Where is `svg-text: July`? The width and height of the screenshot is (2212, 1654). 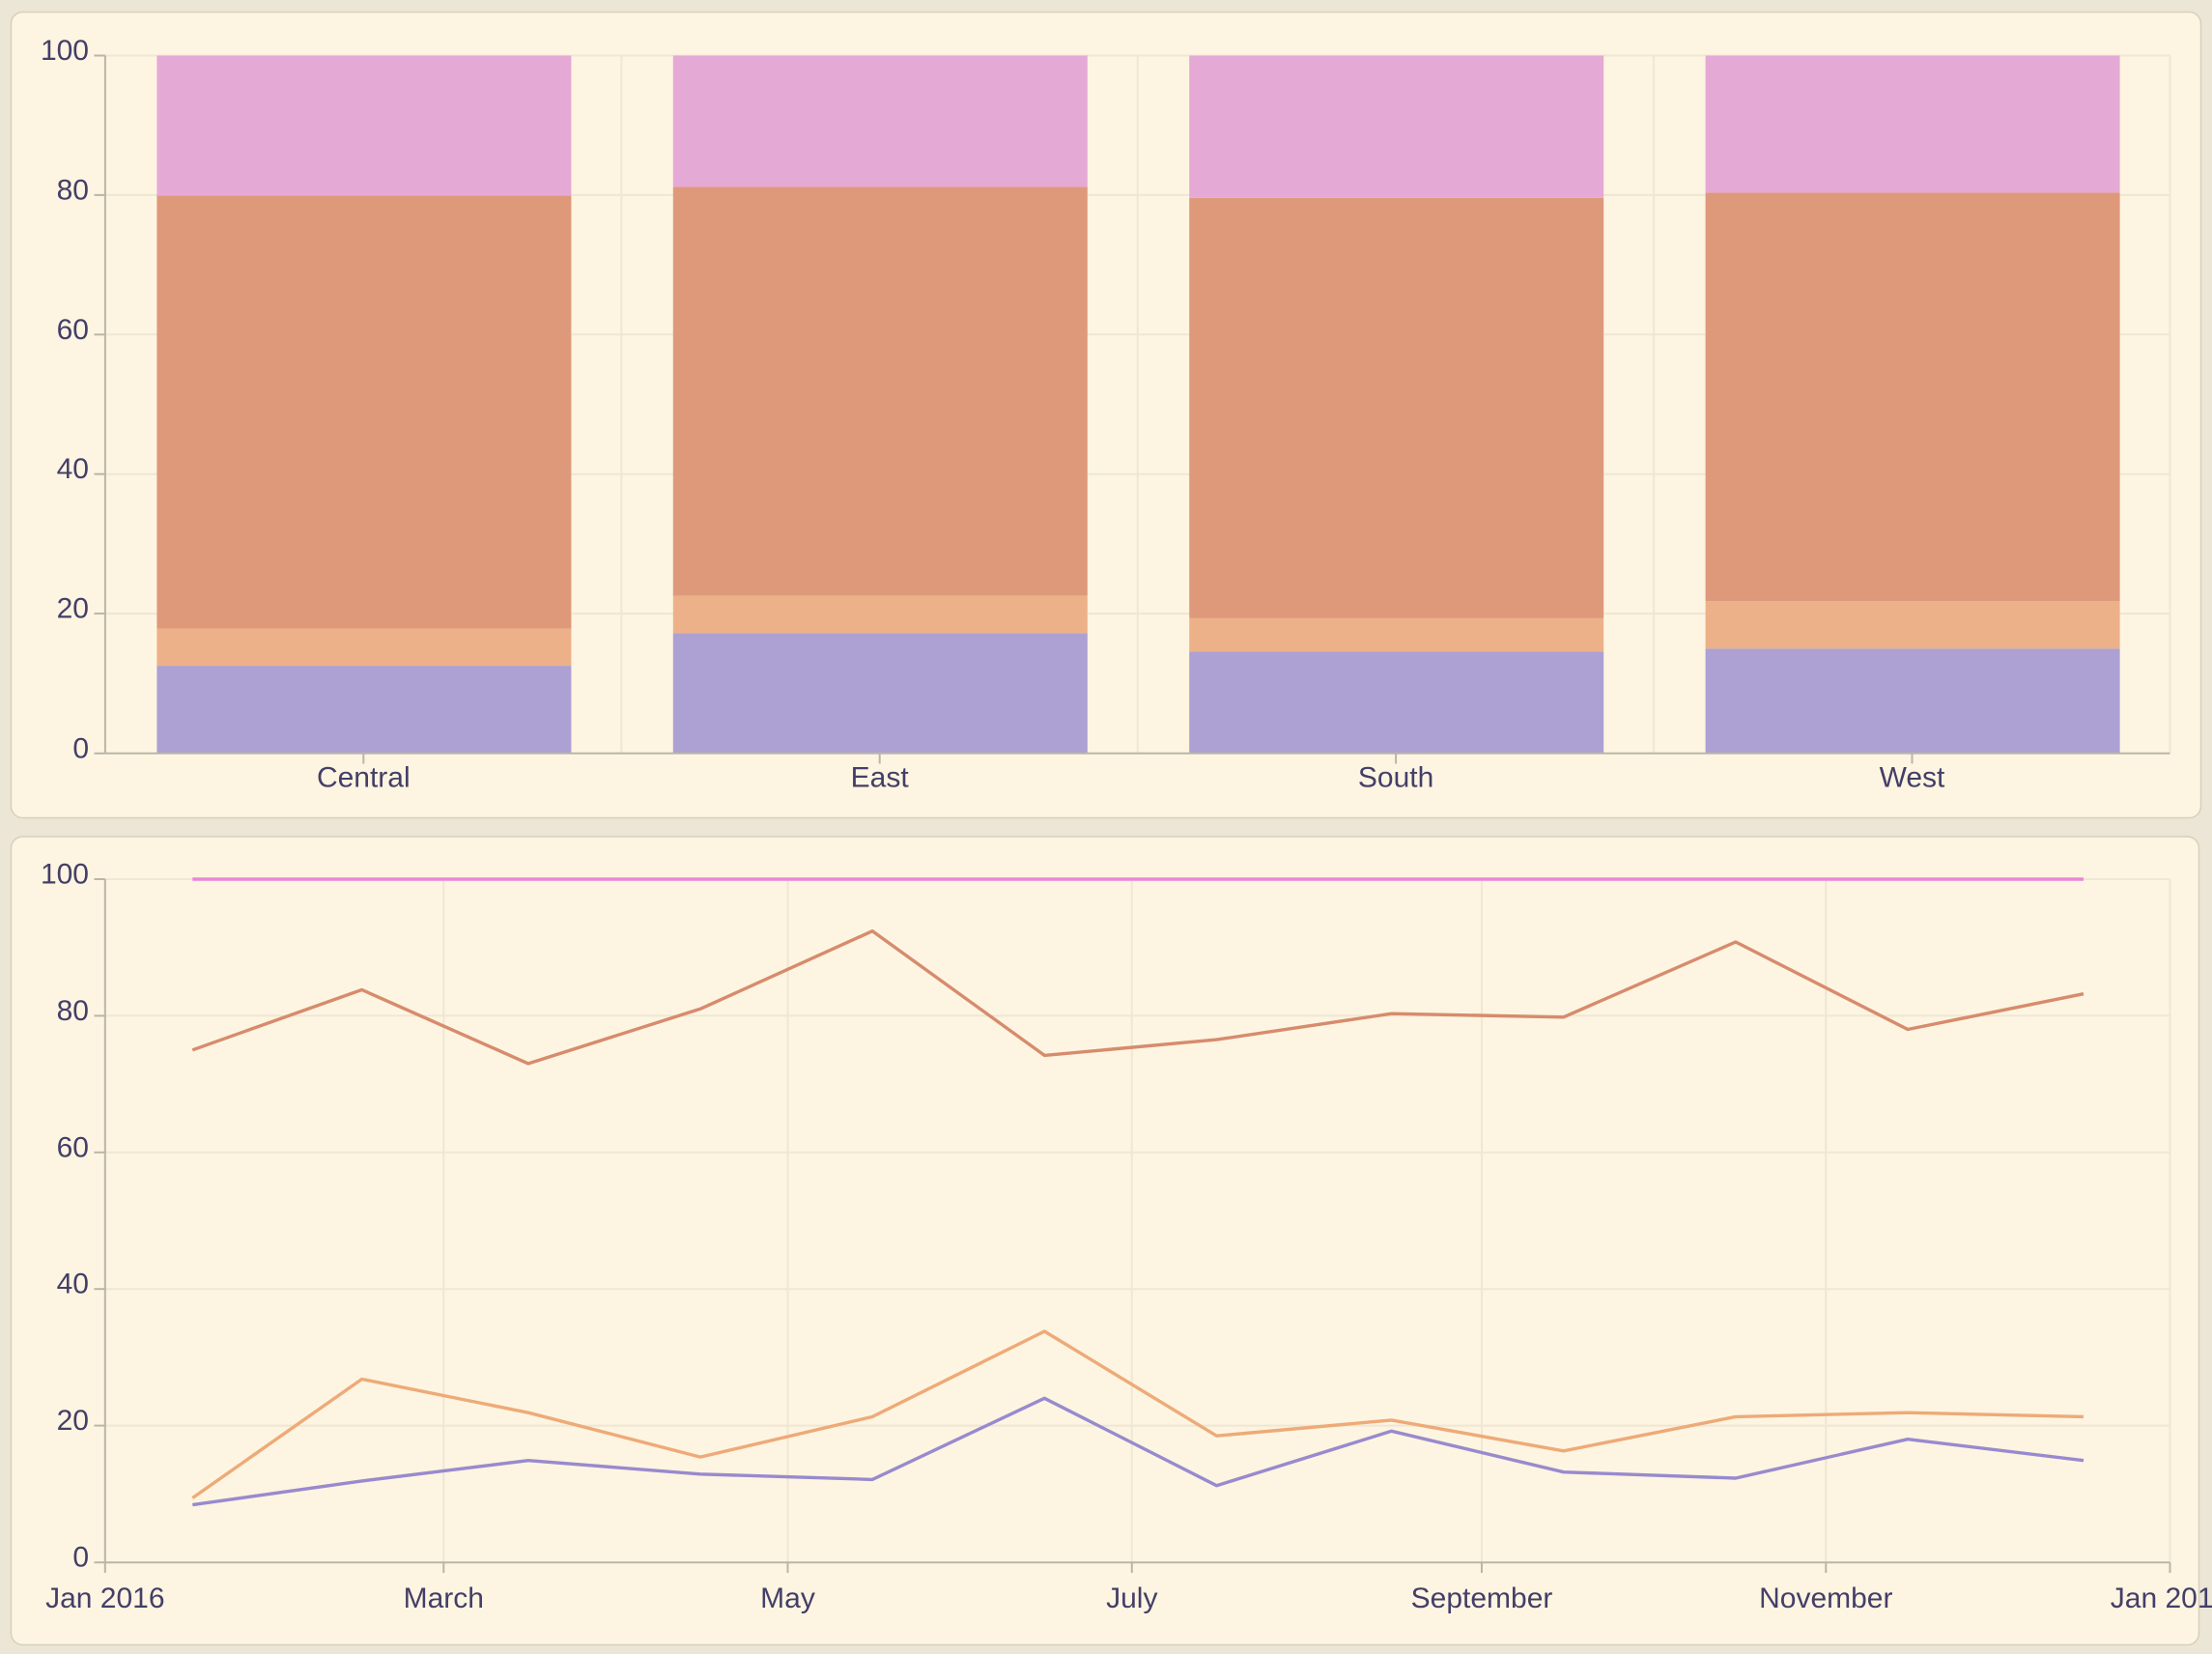
svg-text: July is located at coordinates (1131, 1598).